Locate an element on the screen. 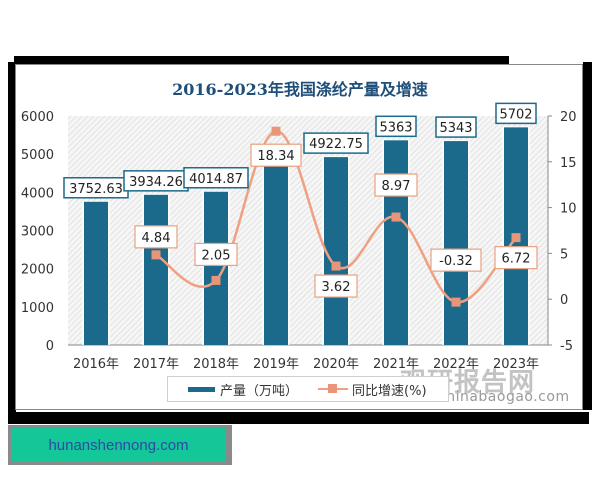 Image resolution: width=600 pixels, height=480 pixels. right-axis-tick: -5 is located at coordinates (566, 346).